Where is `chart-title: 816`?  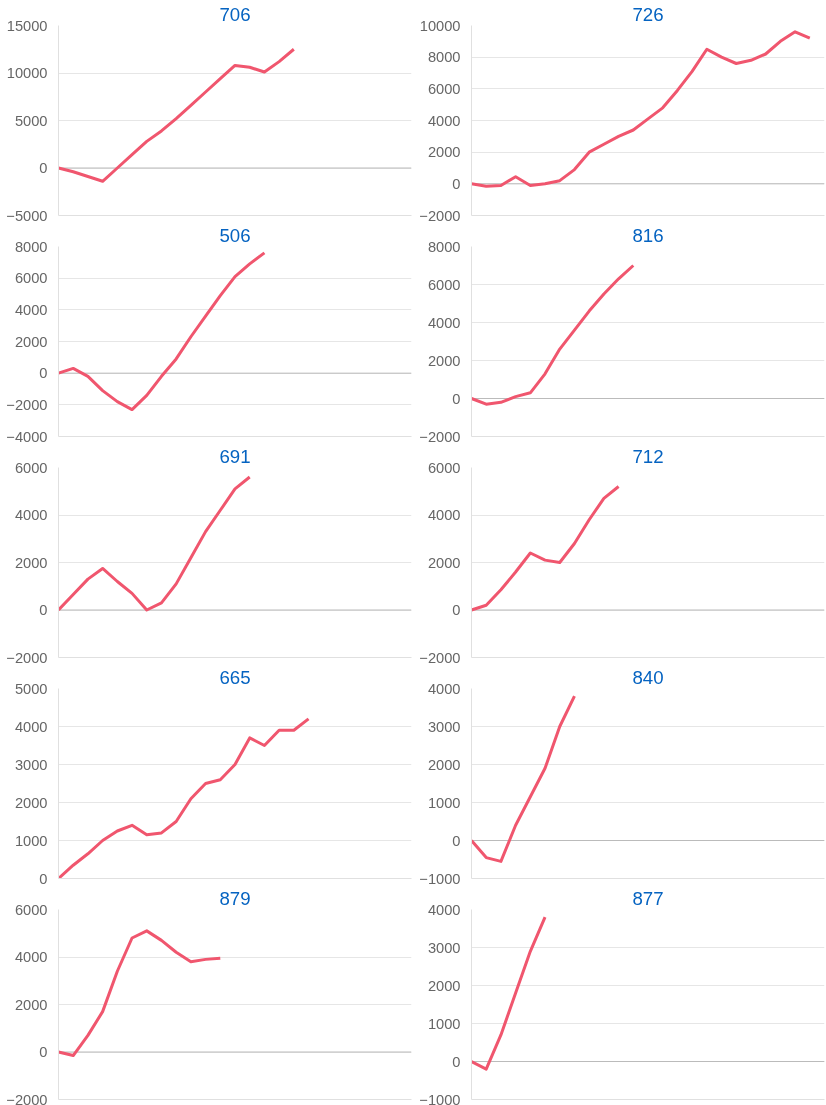 chart-title: 816 is located at coordinates (648, 235).